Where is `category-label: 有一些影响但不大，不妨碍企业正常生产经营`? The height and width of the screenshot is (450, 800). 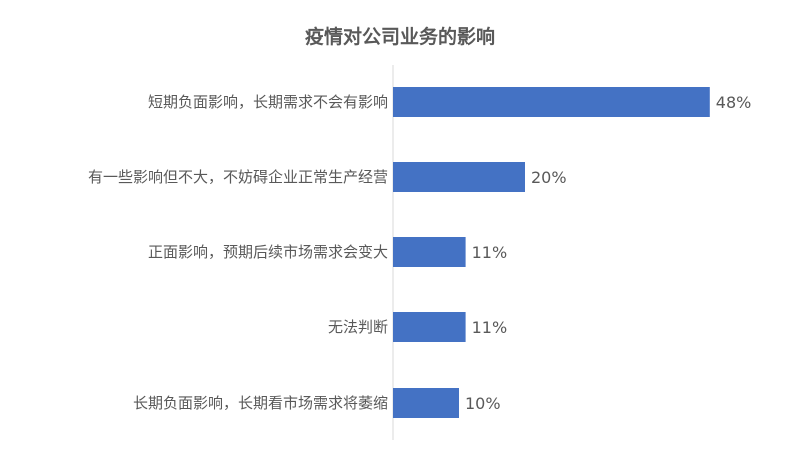 category-label: 有一些影响但不大，不妨碍企业正常生产经营 is located at coordinates (238, 177).